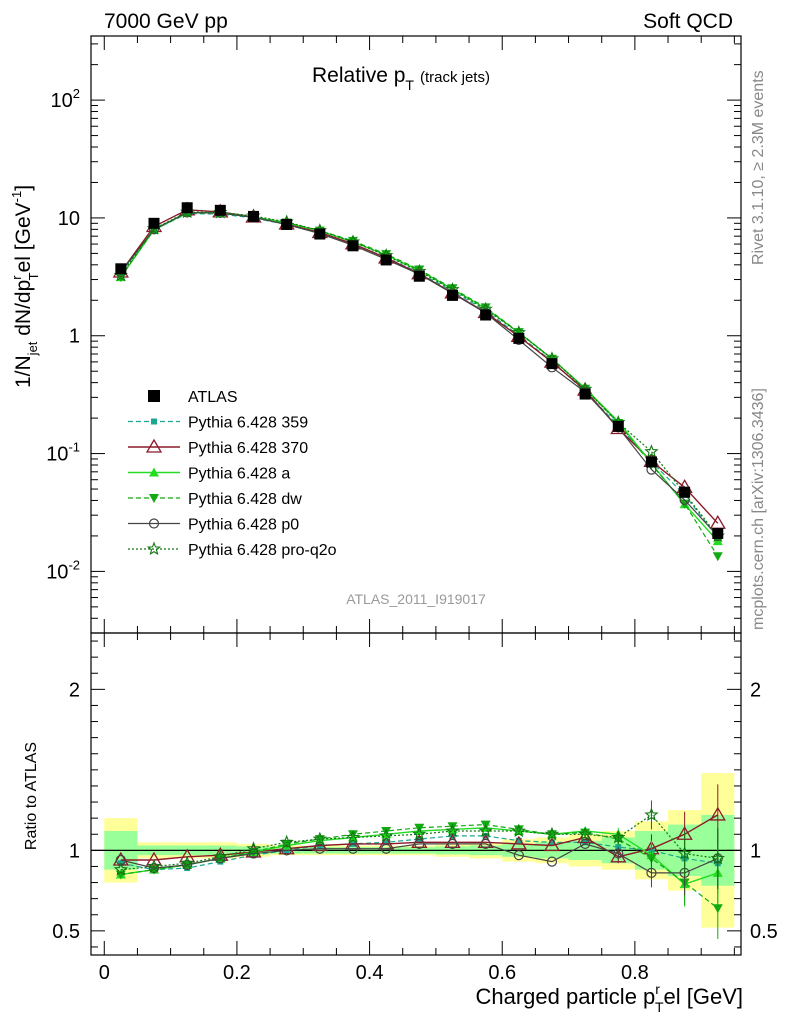 The image size is (786, 1024). I want to click on main-y-axis-label: 1/Njet dN/dpr Tel [GeV-1], so click(25, 286).